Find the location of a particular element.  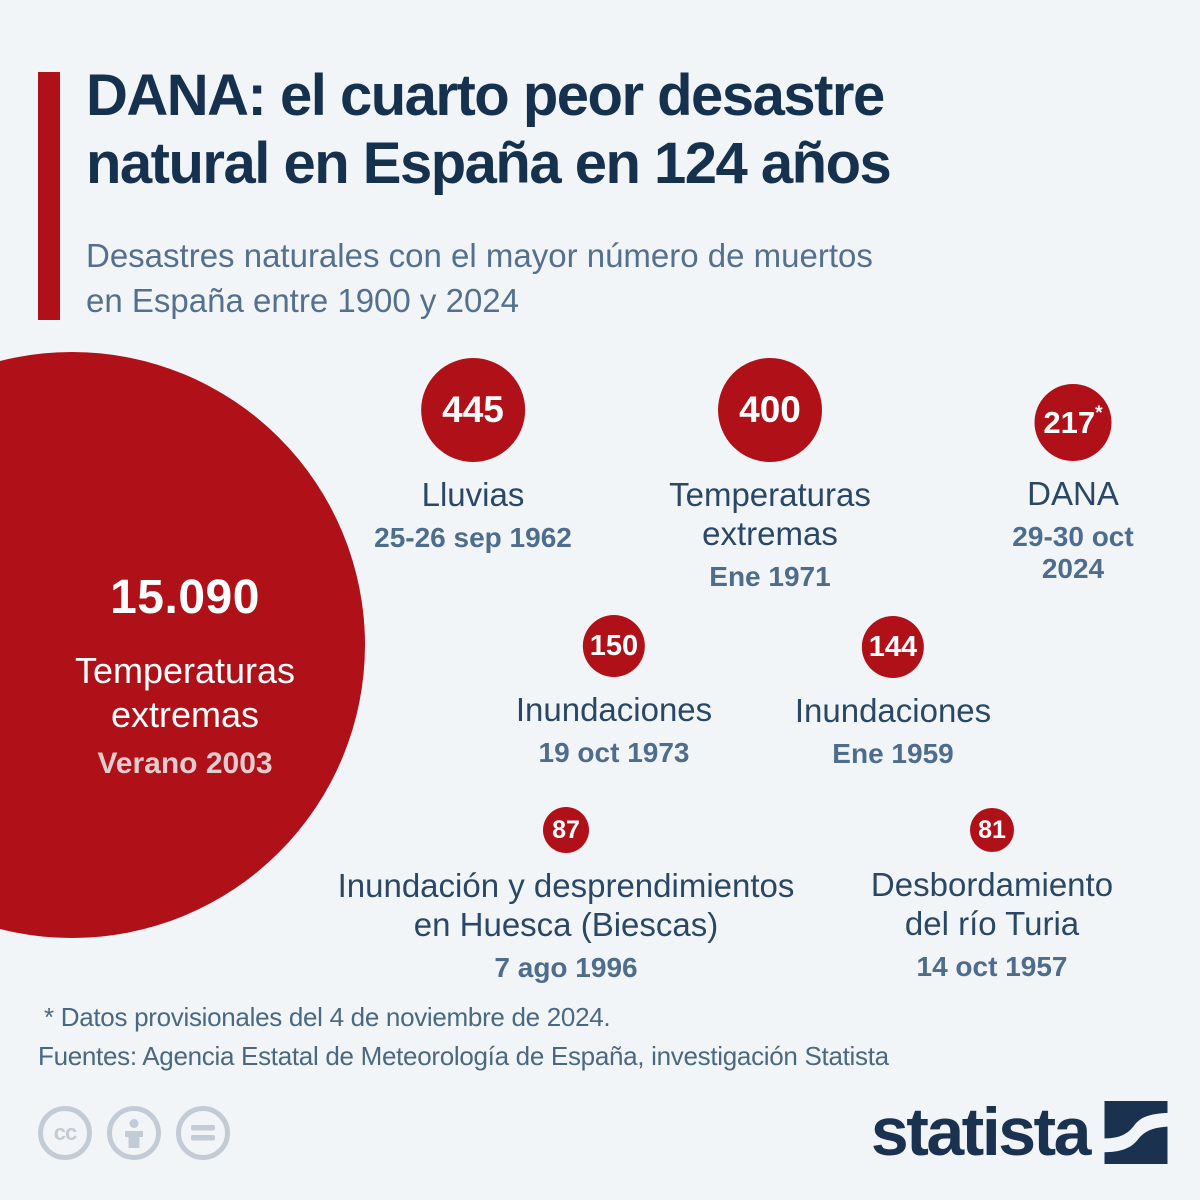

bubble-circle: 81 is located at coordinates (992, 830).